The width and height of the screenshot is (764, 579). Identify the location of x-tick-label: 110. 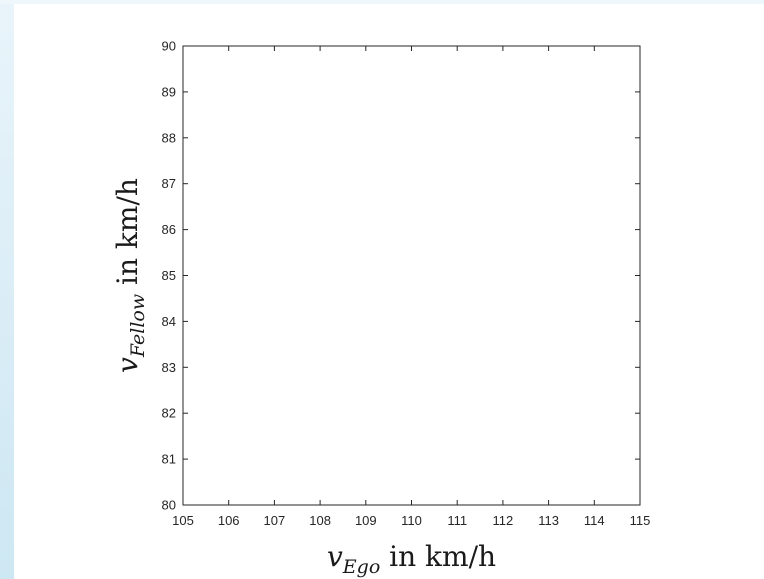
(411, 520).